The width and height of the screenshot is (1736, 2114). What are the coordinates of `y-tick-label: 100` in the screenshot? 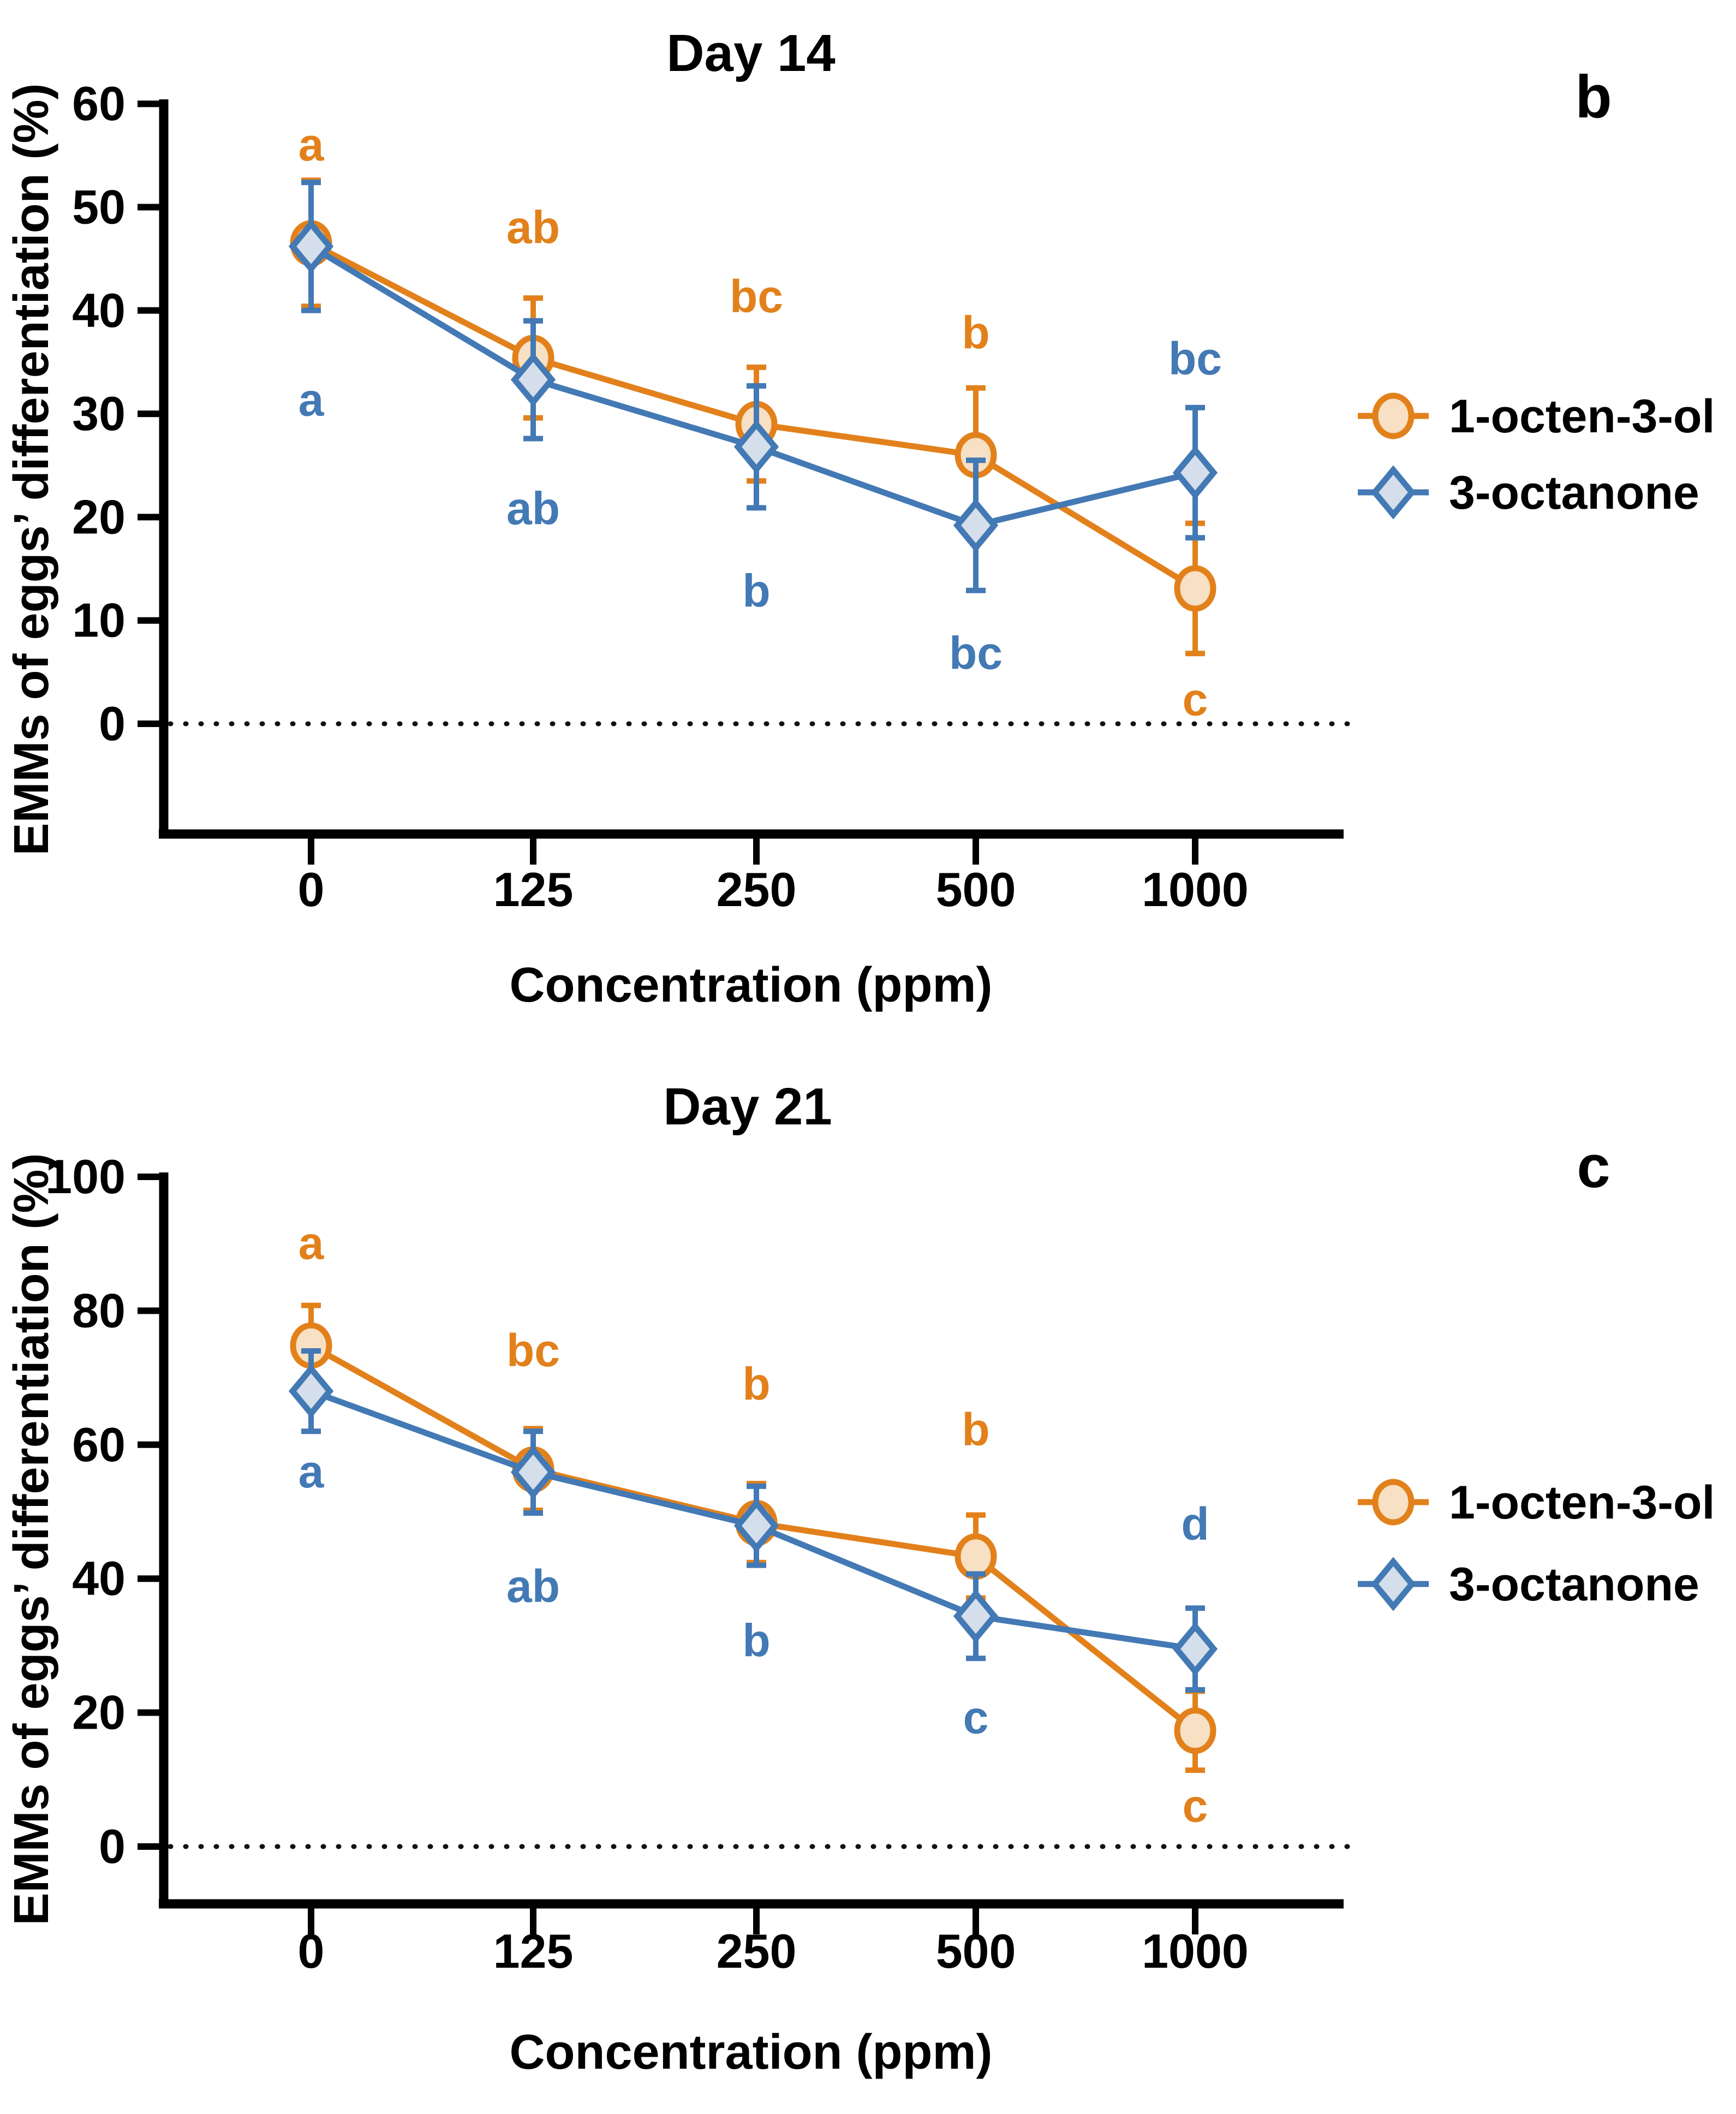 It's located at (85, 1177).